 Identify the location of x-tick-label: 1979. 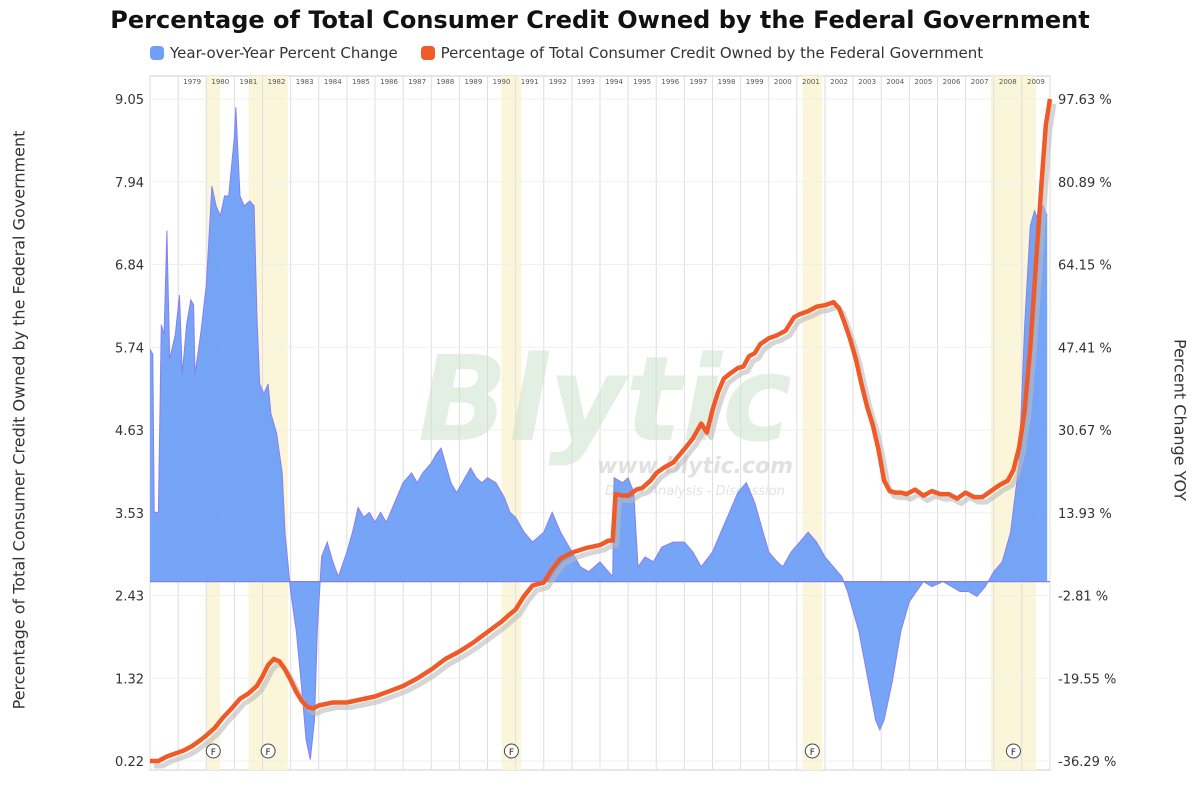
(192, 82).